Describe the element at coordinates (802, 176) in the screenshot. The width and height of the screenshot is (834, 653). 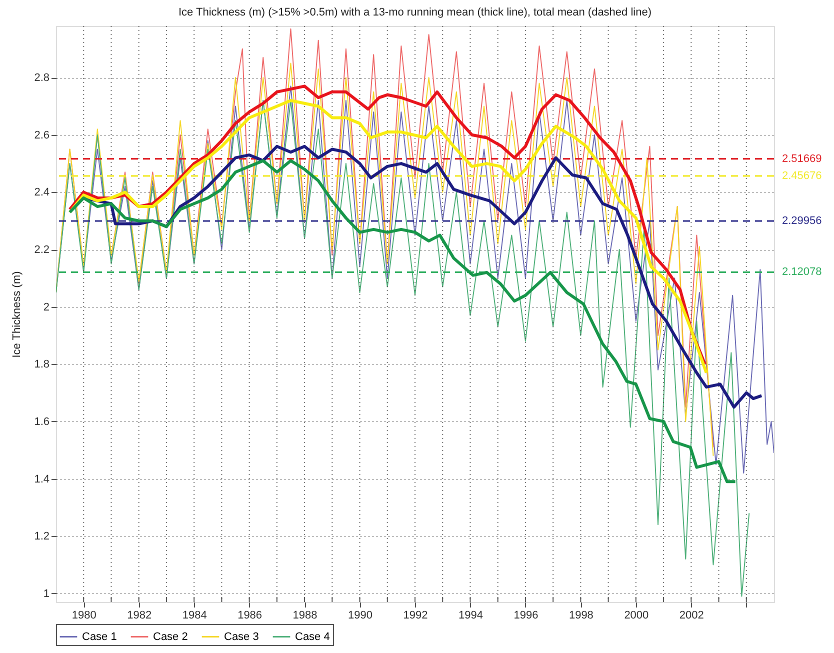
I see `ref-line-label: 2.45676` at that location.